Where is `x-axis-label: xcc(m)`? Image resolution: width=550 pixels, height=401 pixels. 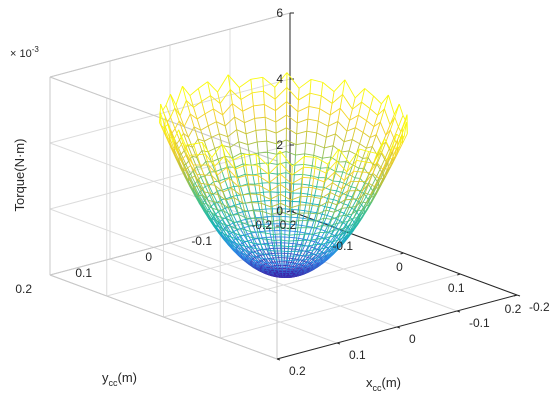
x-axis-label: xcc(m) is located at coordinates (383, 384).